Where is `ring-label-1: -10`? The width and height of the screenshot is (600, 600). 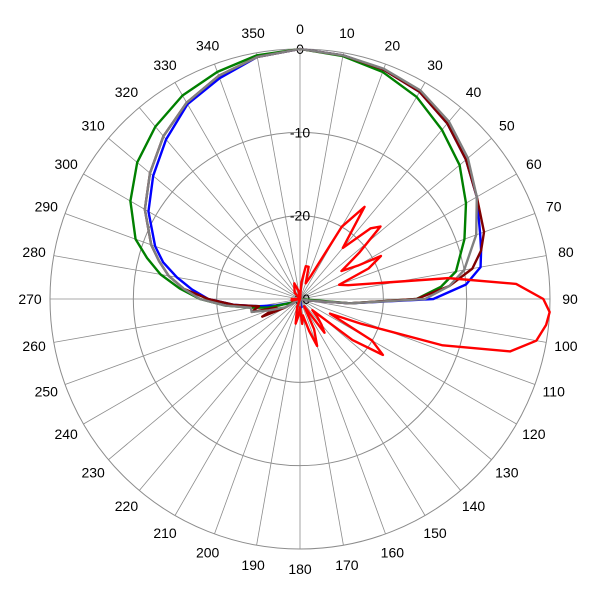 ring-label-1: -10 is located at coordinates (300, 132).